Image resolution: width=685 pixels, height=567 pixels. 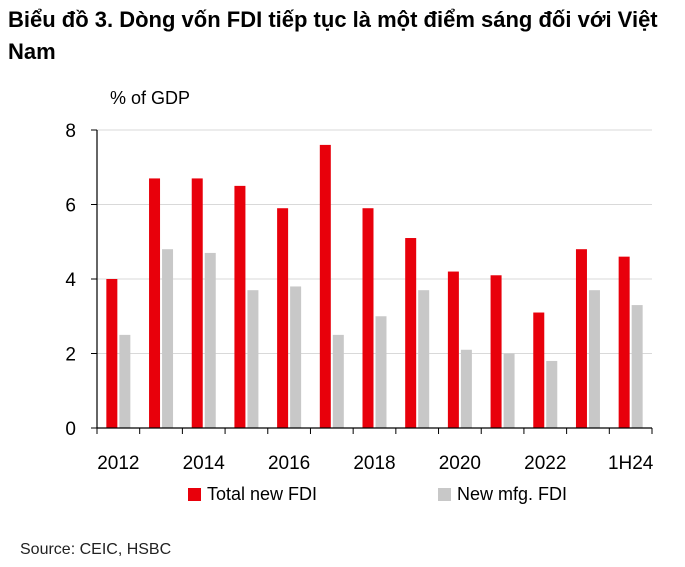 What do you see at coordinates (631, 463) in the screenshot?
I see `x-tick-label: 1H24` at bounding box center [631, 463].